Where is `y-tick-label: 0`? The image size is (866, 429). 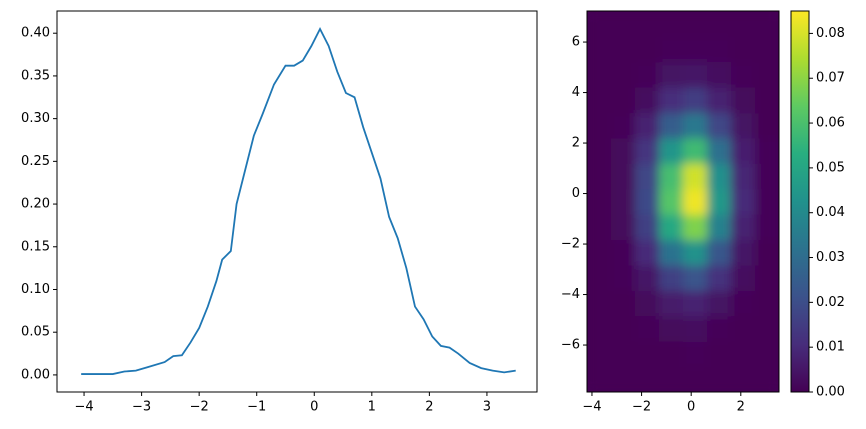
y-tick-label: 0 is located at coordinates (576, 193).